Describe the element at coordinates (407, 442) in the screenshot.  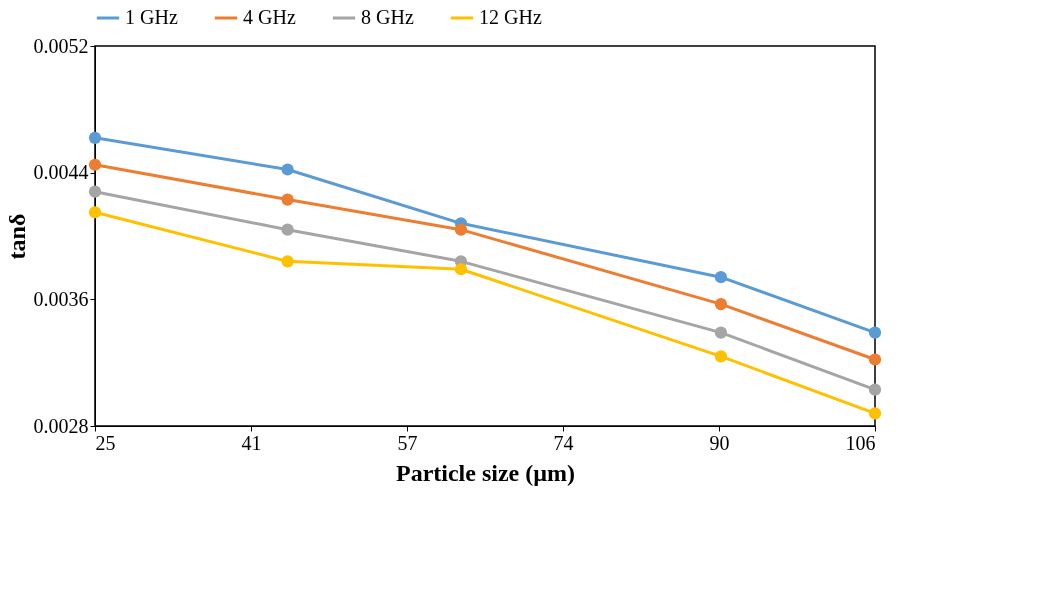
I see `x-tick-label: 57` at that location.